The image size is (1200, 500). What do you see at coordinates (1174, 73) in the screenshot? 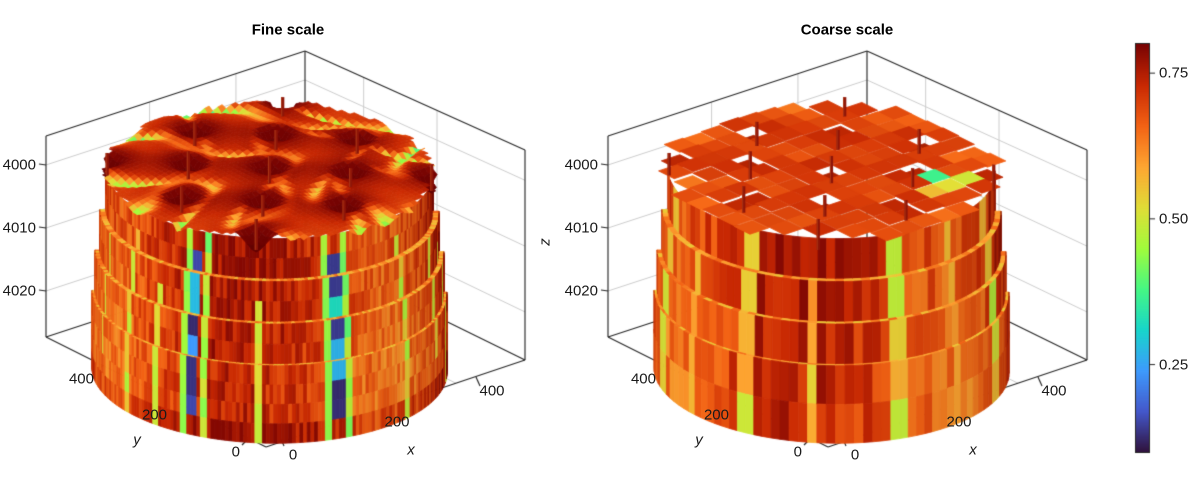
I see `colorbar-tick-label: 0.75` at bounding box center [1174, 73].